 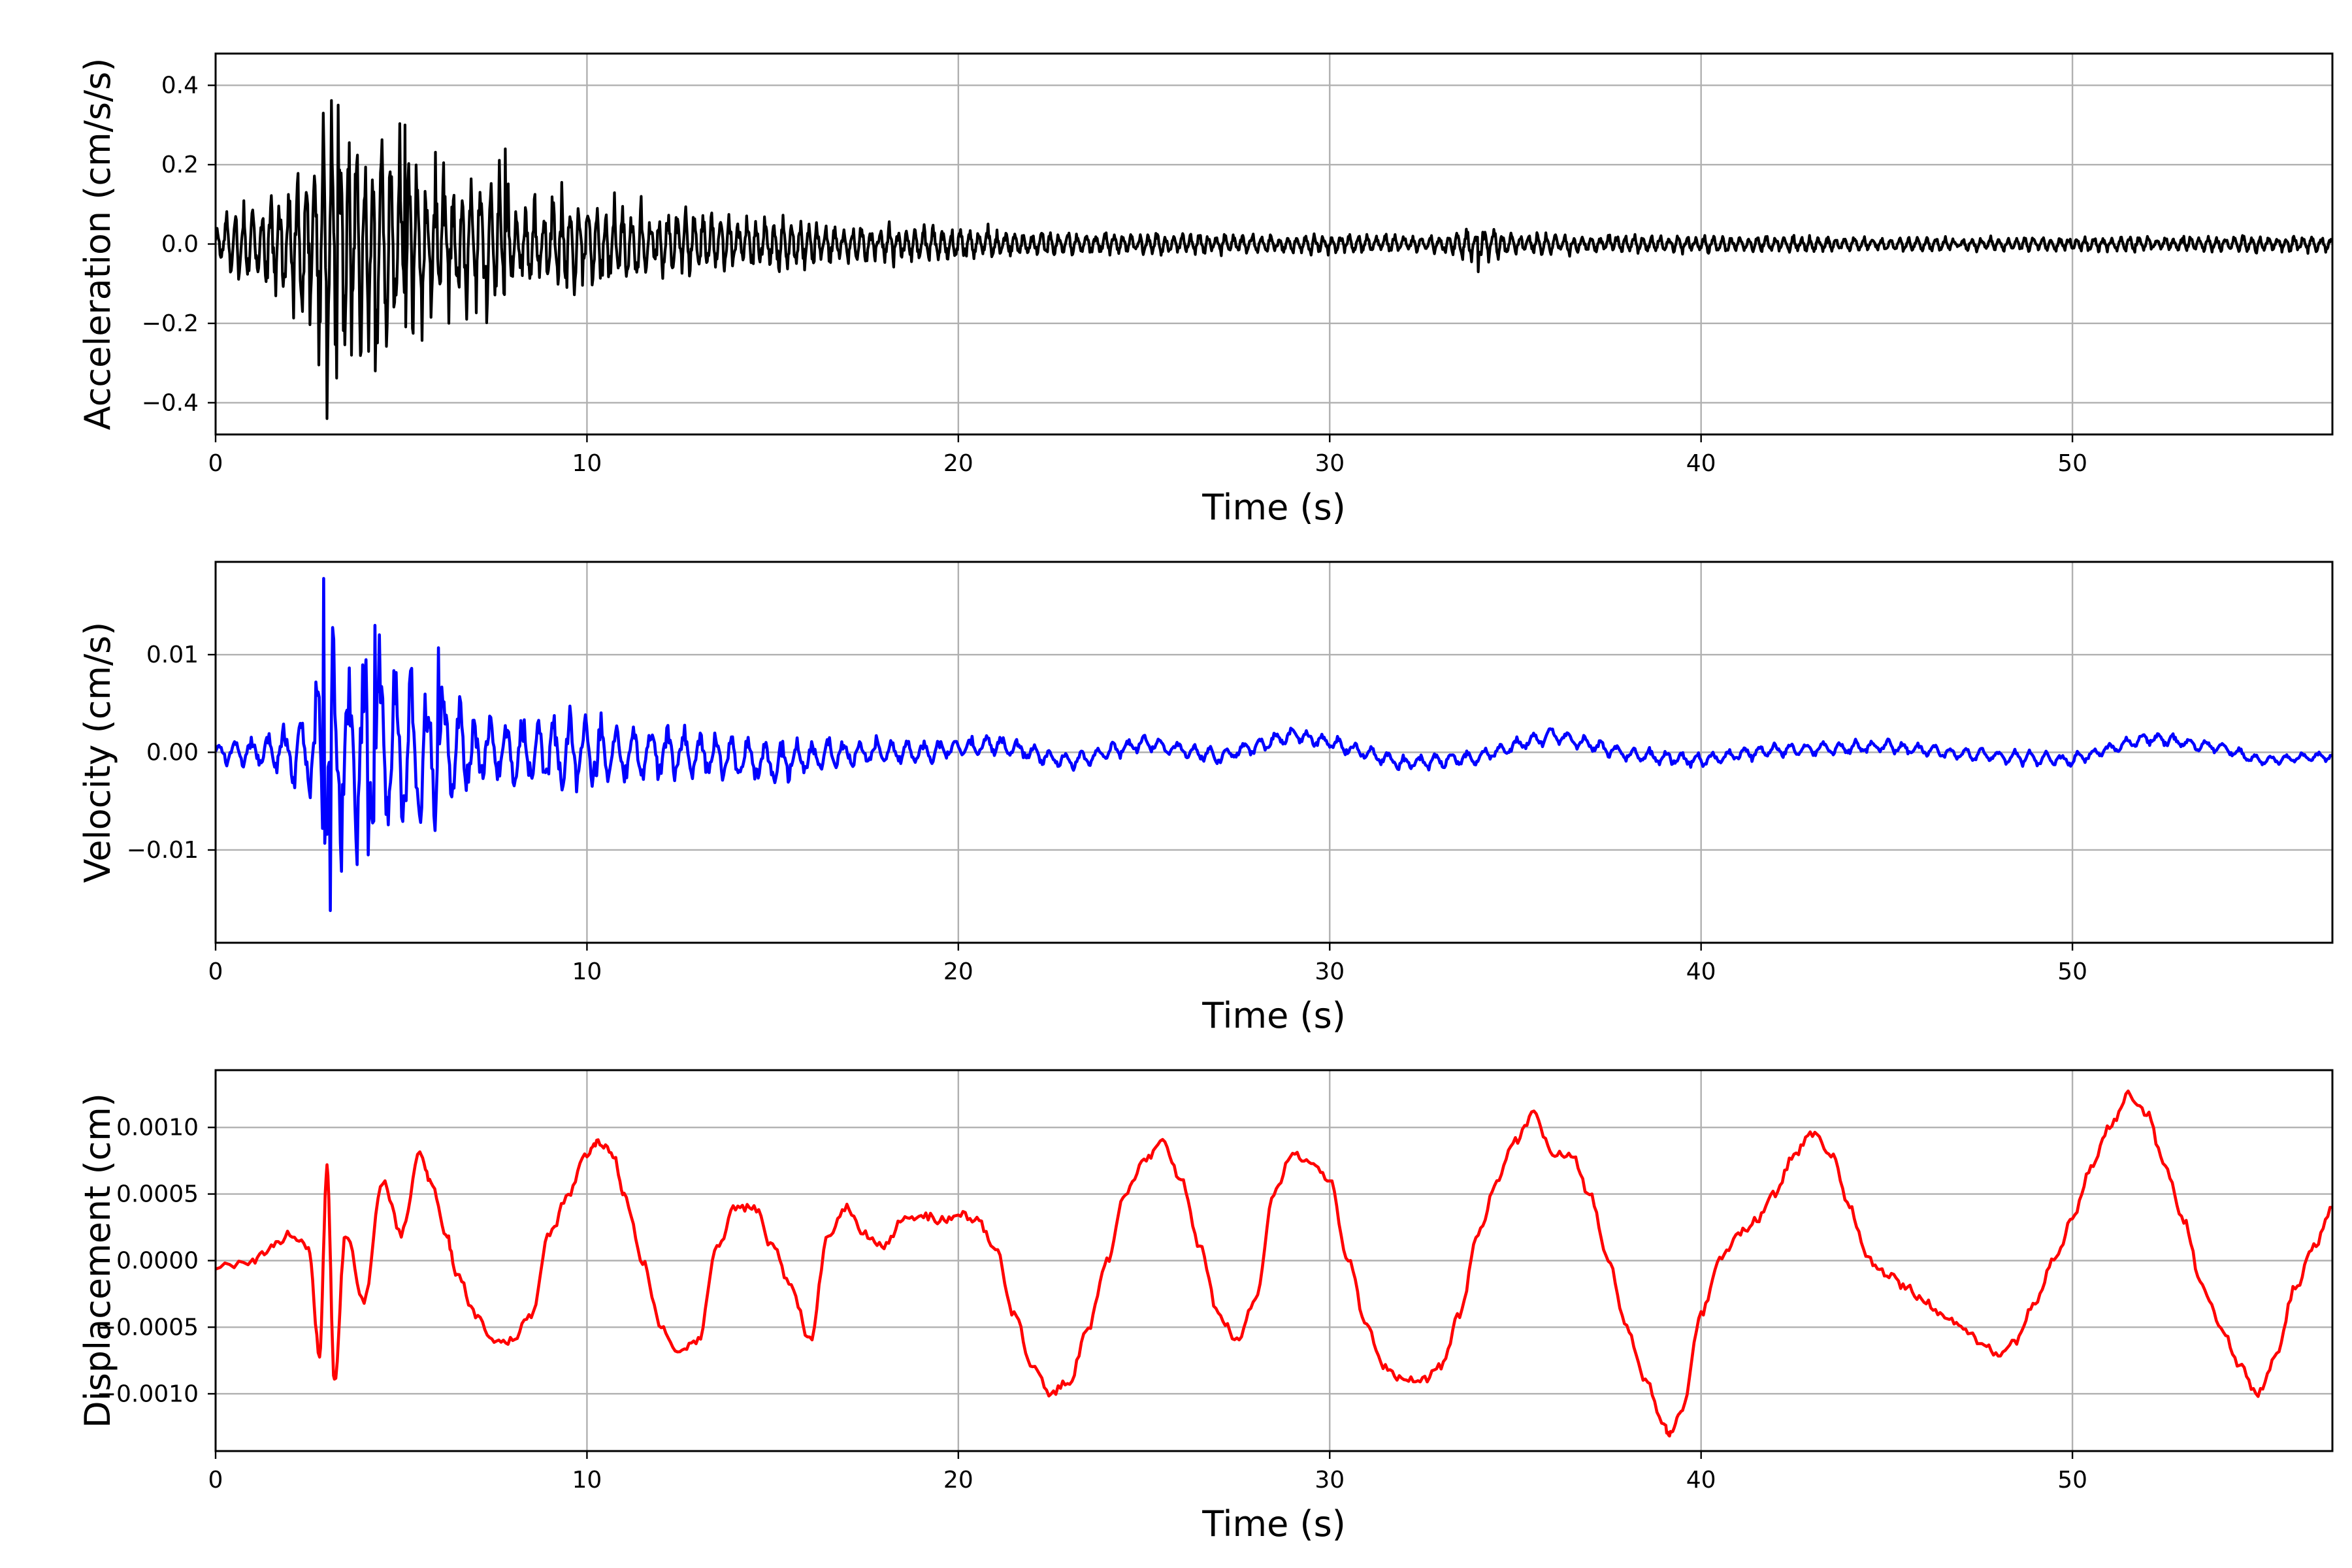 I want to click on velocity-x-tick-label: 40, so click(x=1701, y=971).